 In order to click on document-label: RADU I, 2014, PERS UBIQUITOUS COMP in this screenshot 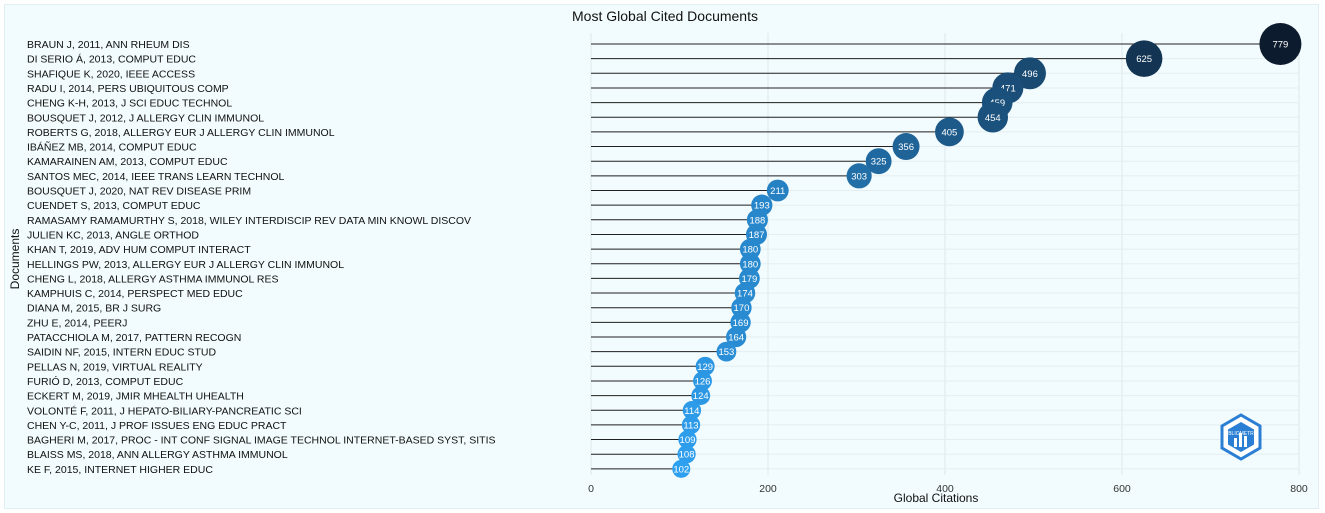, I will do `click(128, 89)`.